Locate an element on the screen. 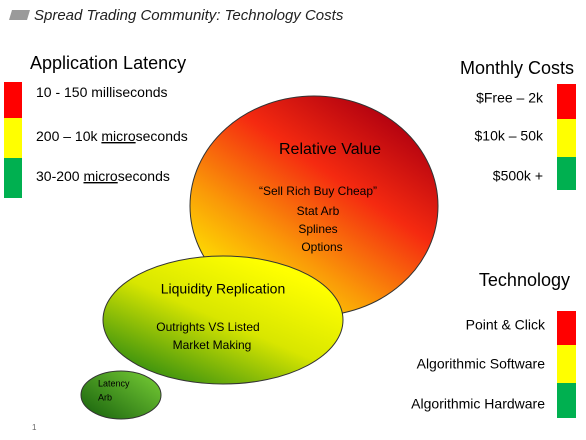 Image resolution: width=586 pixels, height=440 pixels. cost-item: $Free – 2k is located at coordinates (510, 98).